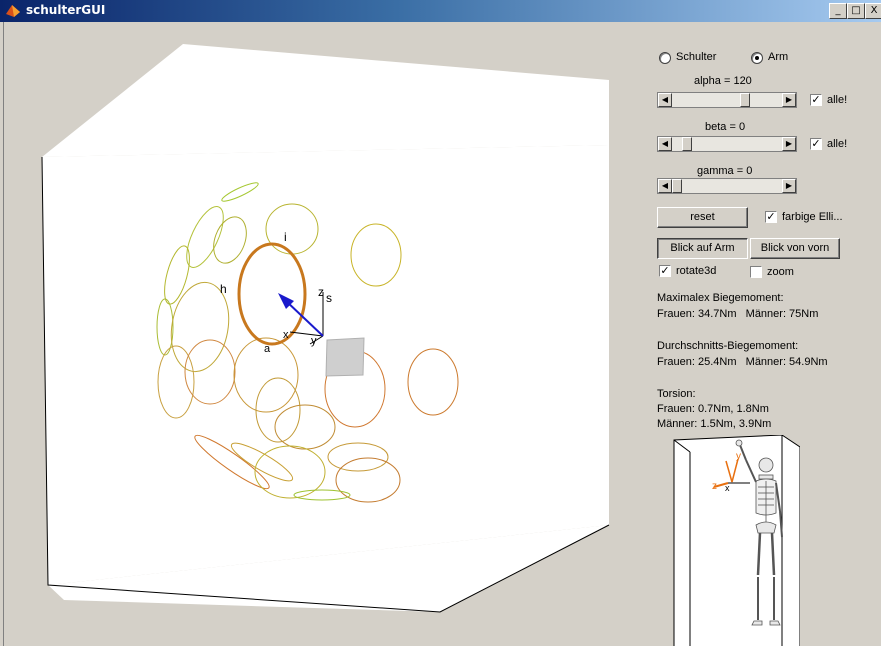 This screenshot has width=881, height=646. What do you see at coordinates (676, 394) in the screenshot?
I see `torsion-title: Torsion:` at bounding box center [676, 394].